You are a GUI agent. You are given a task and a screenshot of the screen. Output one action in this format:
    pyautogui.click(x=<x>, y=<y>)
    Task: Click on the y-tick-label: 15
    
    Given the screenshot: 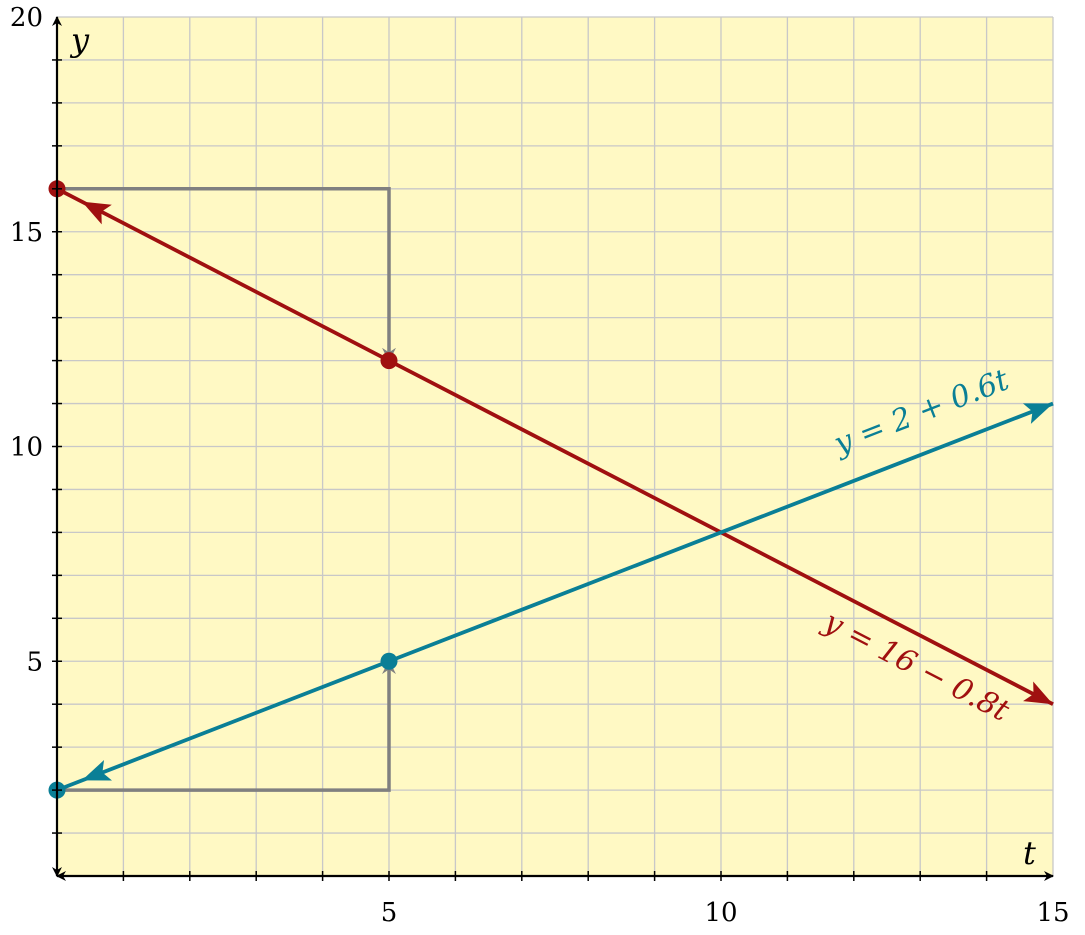 What is the action you would take?
    pyautogui.click(x=26, y=233)
    